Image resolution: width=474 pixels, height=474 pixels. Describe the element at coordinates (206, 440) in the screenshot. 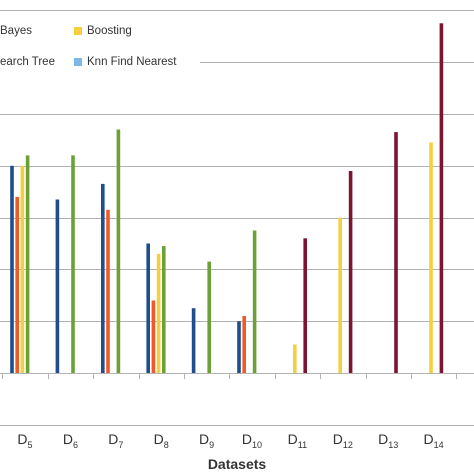

I see `x-tick-label: D9` at that location.